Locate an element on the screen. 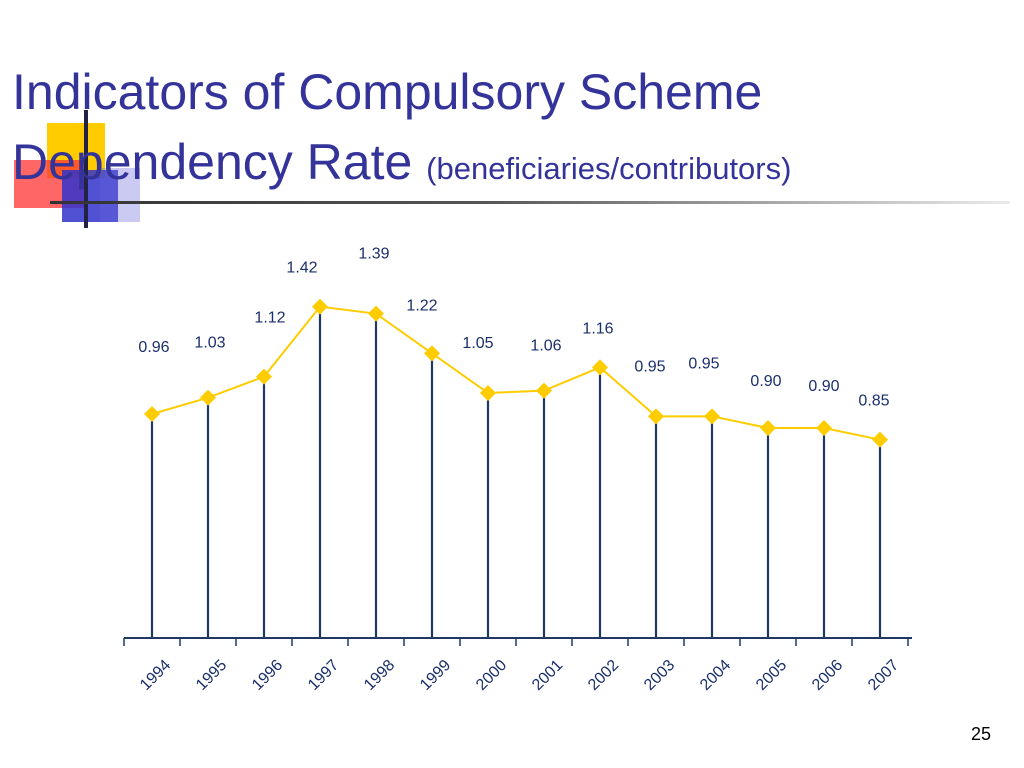 The height and width of the screenshot is (768, 1024). title-underline is located at coordinates (530, 202).